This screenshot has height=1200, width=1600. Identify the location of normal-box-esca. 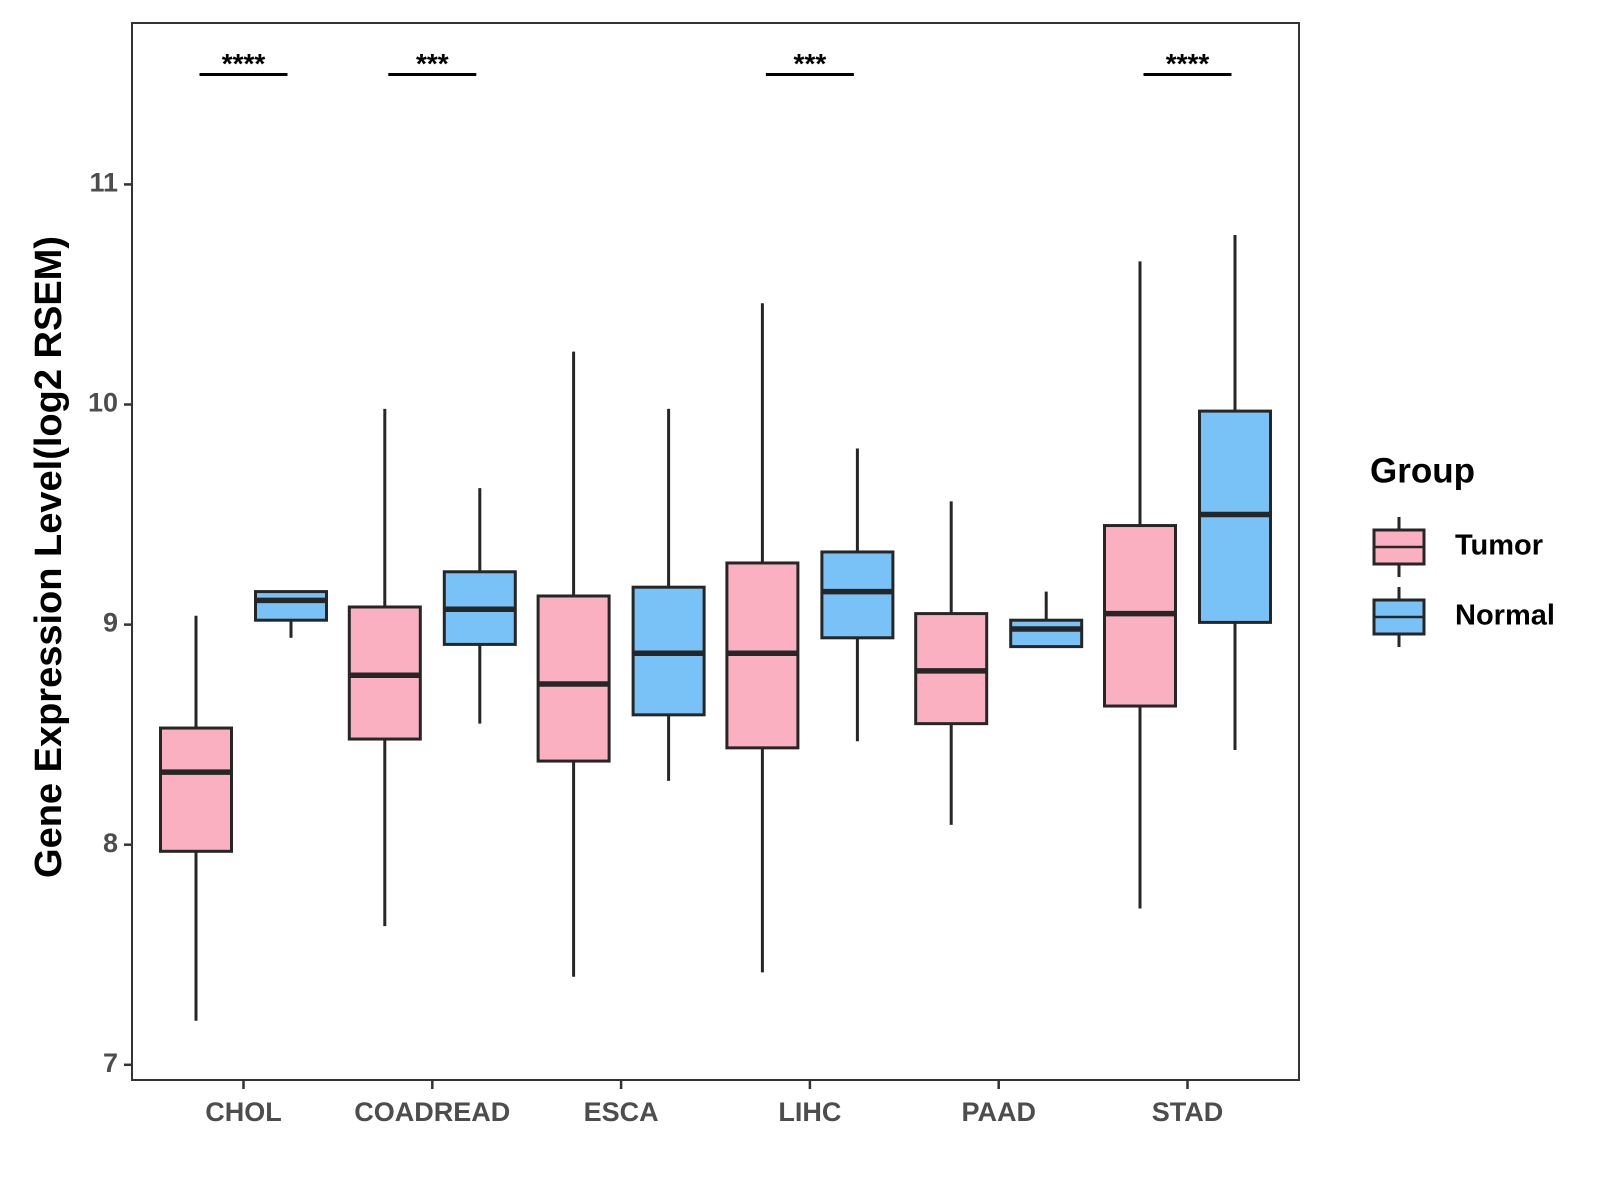
(668, 594).